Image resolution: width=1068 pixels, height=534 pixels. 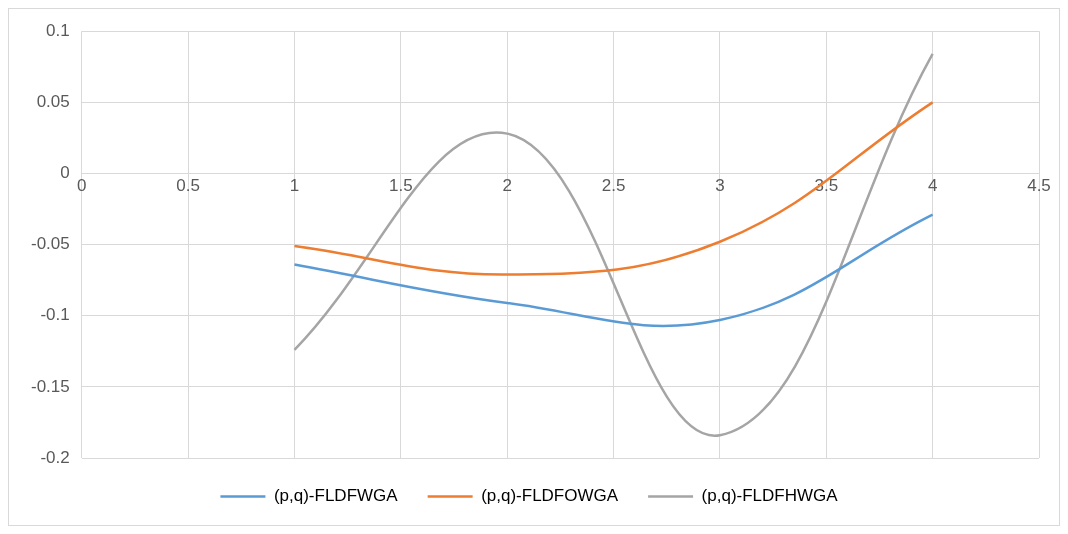 I want to click on x-tick-label: 1, so click(x=294, y=186).